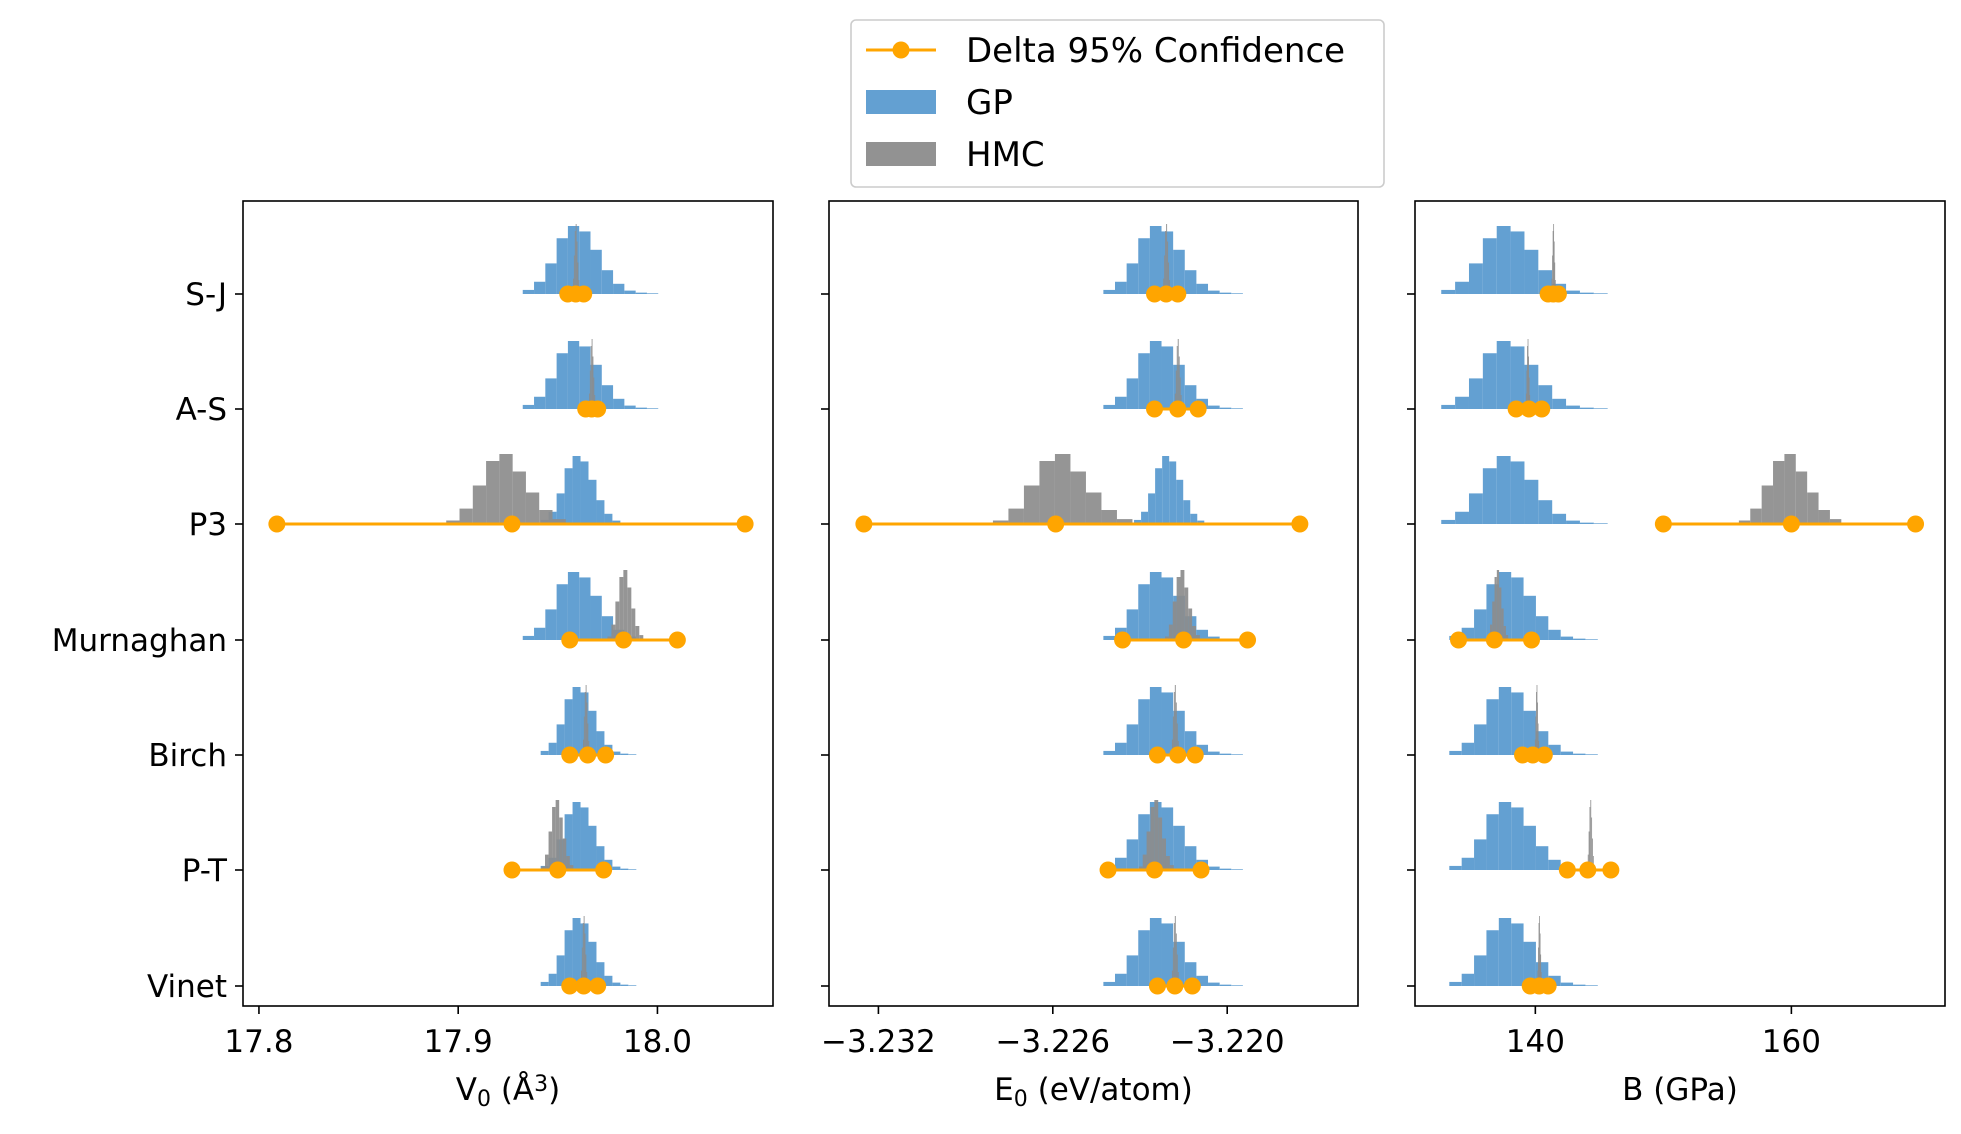 The image size is (1961, 1134). Describe the element at coordinates (508, 1092) in the screenshot. I see `x-axis-label: V0 (Å3)` at that location.